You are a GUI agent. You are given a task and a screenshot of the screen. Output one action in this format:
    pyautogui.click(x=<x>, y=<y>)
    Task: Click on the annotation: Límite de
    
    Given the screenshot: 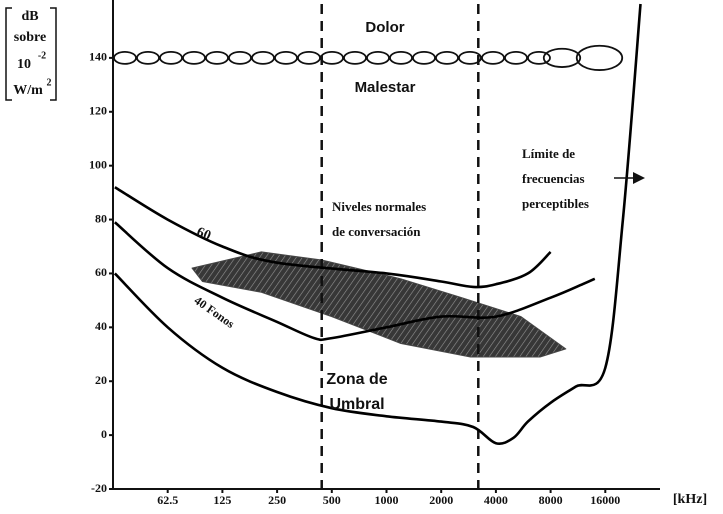 What is the action you would take?
    pyautogui.click(x=548, y=153)
    